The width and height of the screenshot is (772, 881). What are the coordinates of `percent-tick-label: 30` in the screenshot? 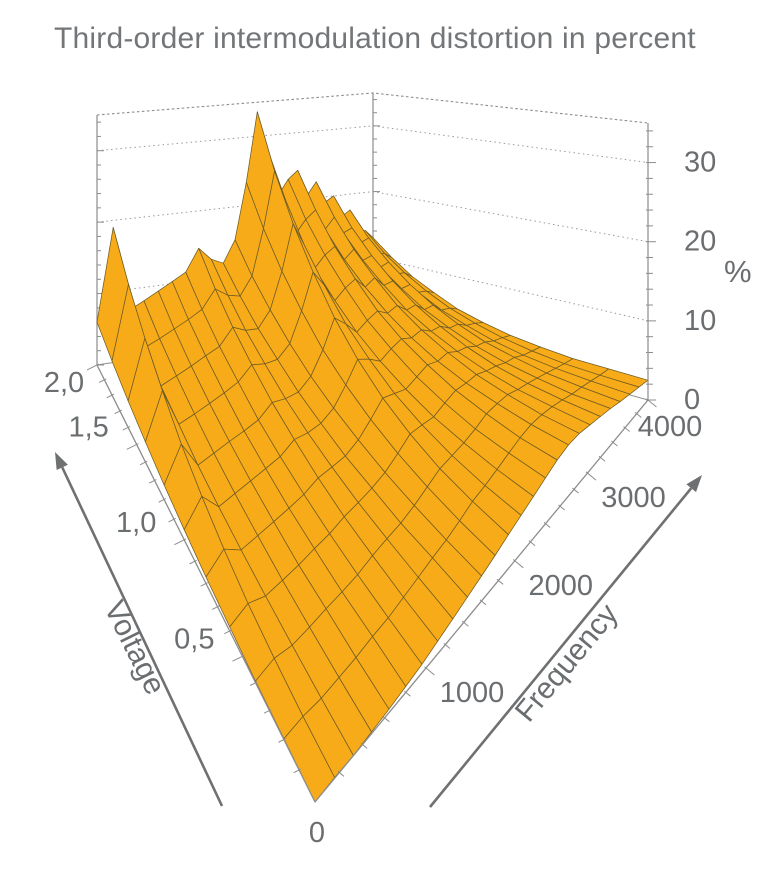 It's located at (700, 163).